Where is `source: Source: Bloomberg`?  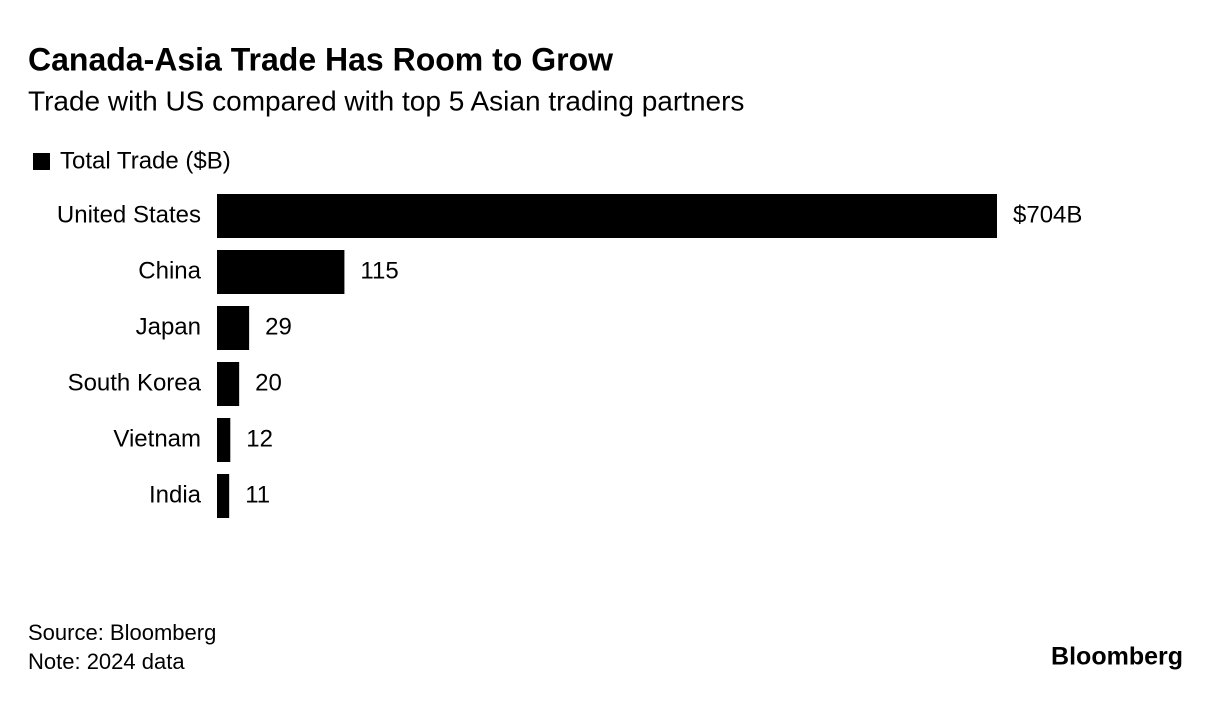 source: Source: Bloomberg is located at coordinates (122, 632).